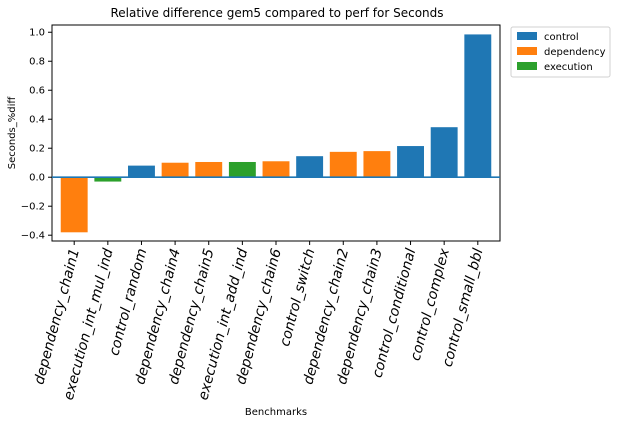 The width and height of the screenshot is (618, 425). Describe the element at coordinates (478, 106) in the screenshot. I see `bar-control_small_bbl` at that location.